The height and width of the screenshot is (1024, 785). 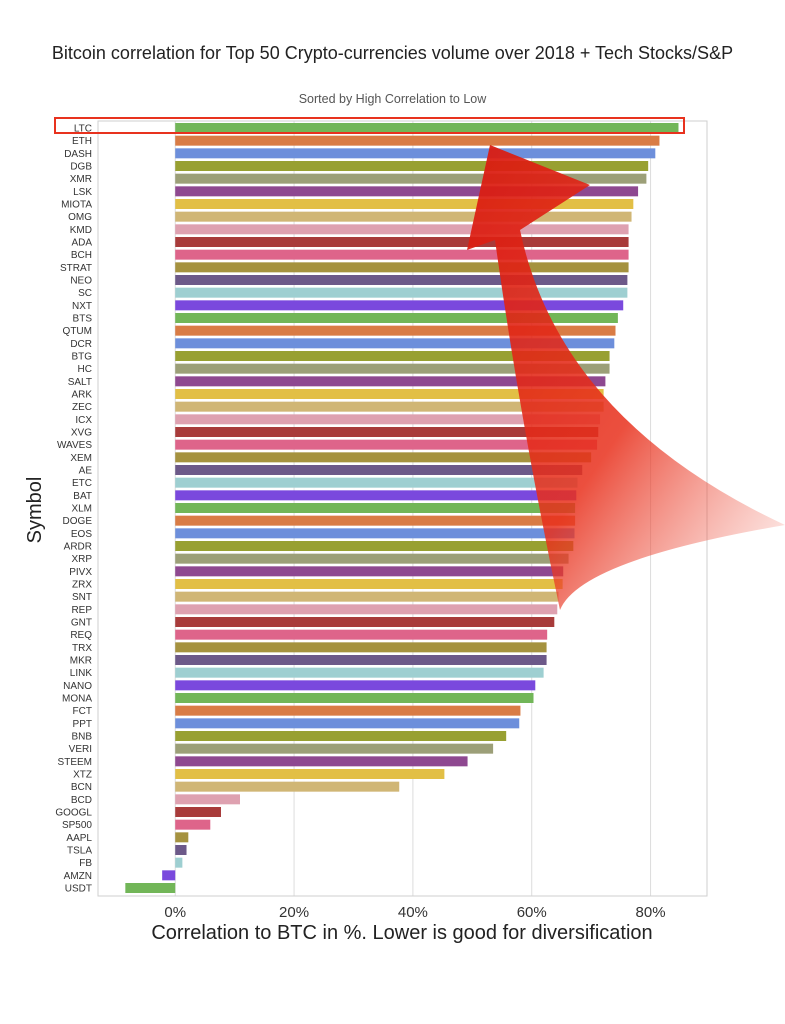 I want to click on bar-bnb, so click(x=341, y=736).